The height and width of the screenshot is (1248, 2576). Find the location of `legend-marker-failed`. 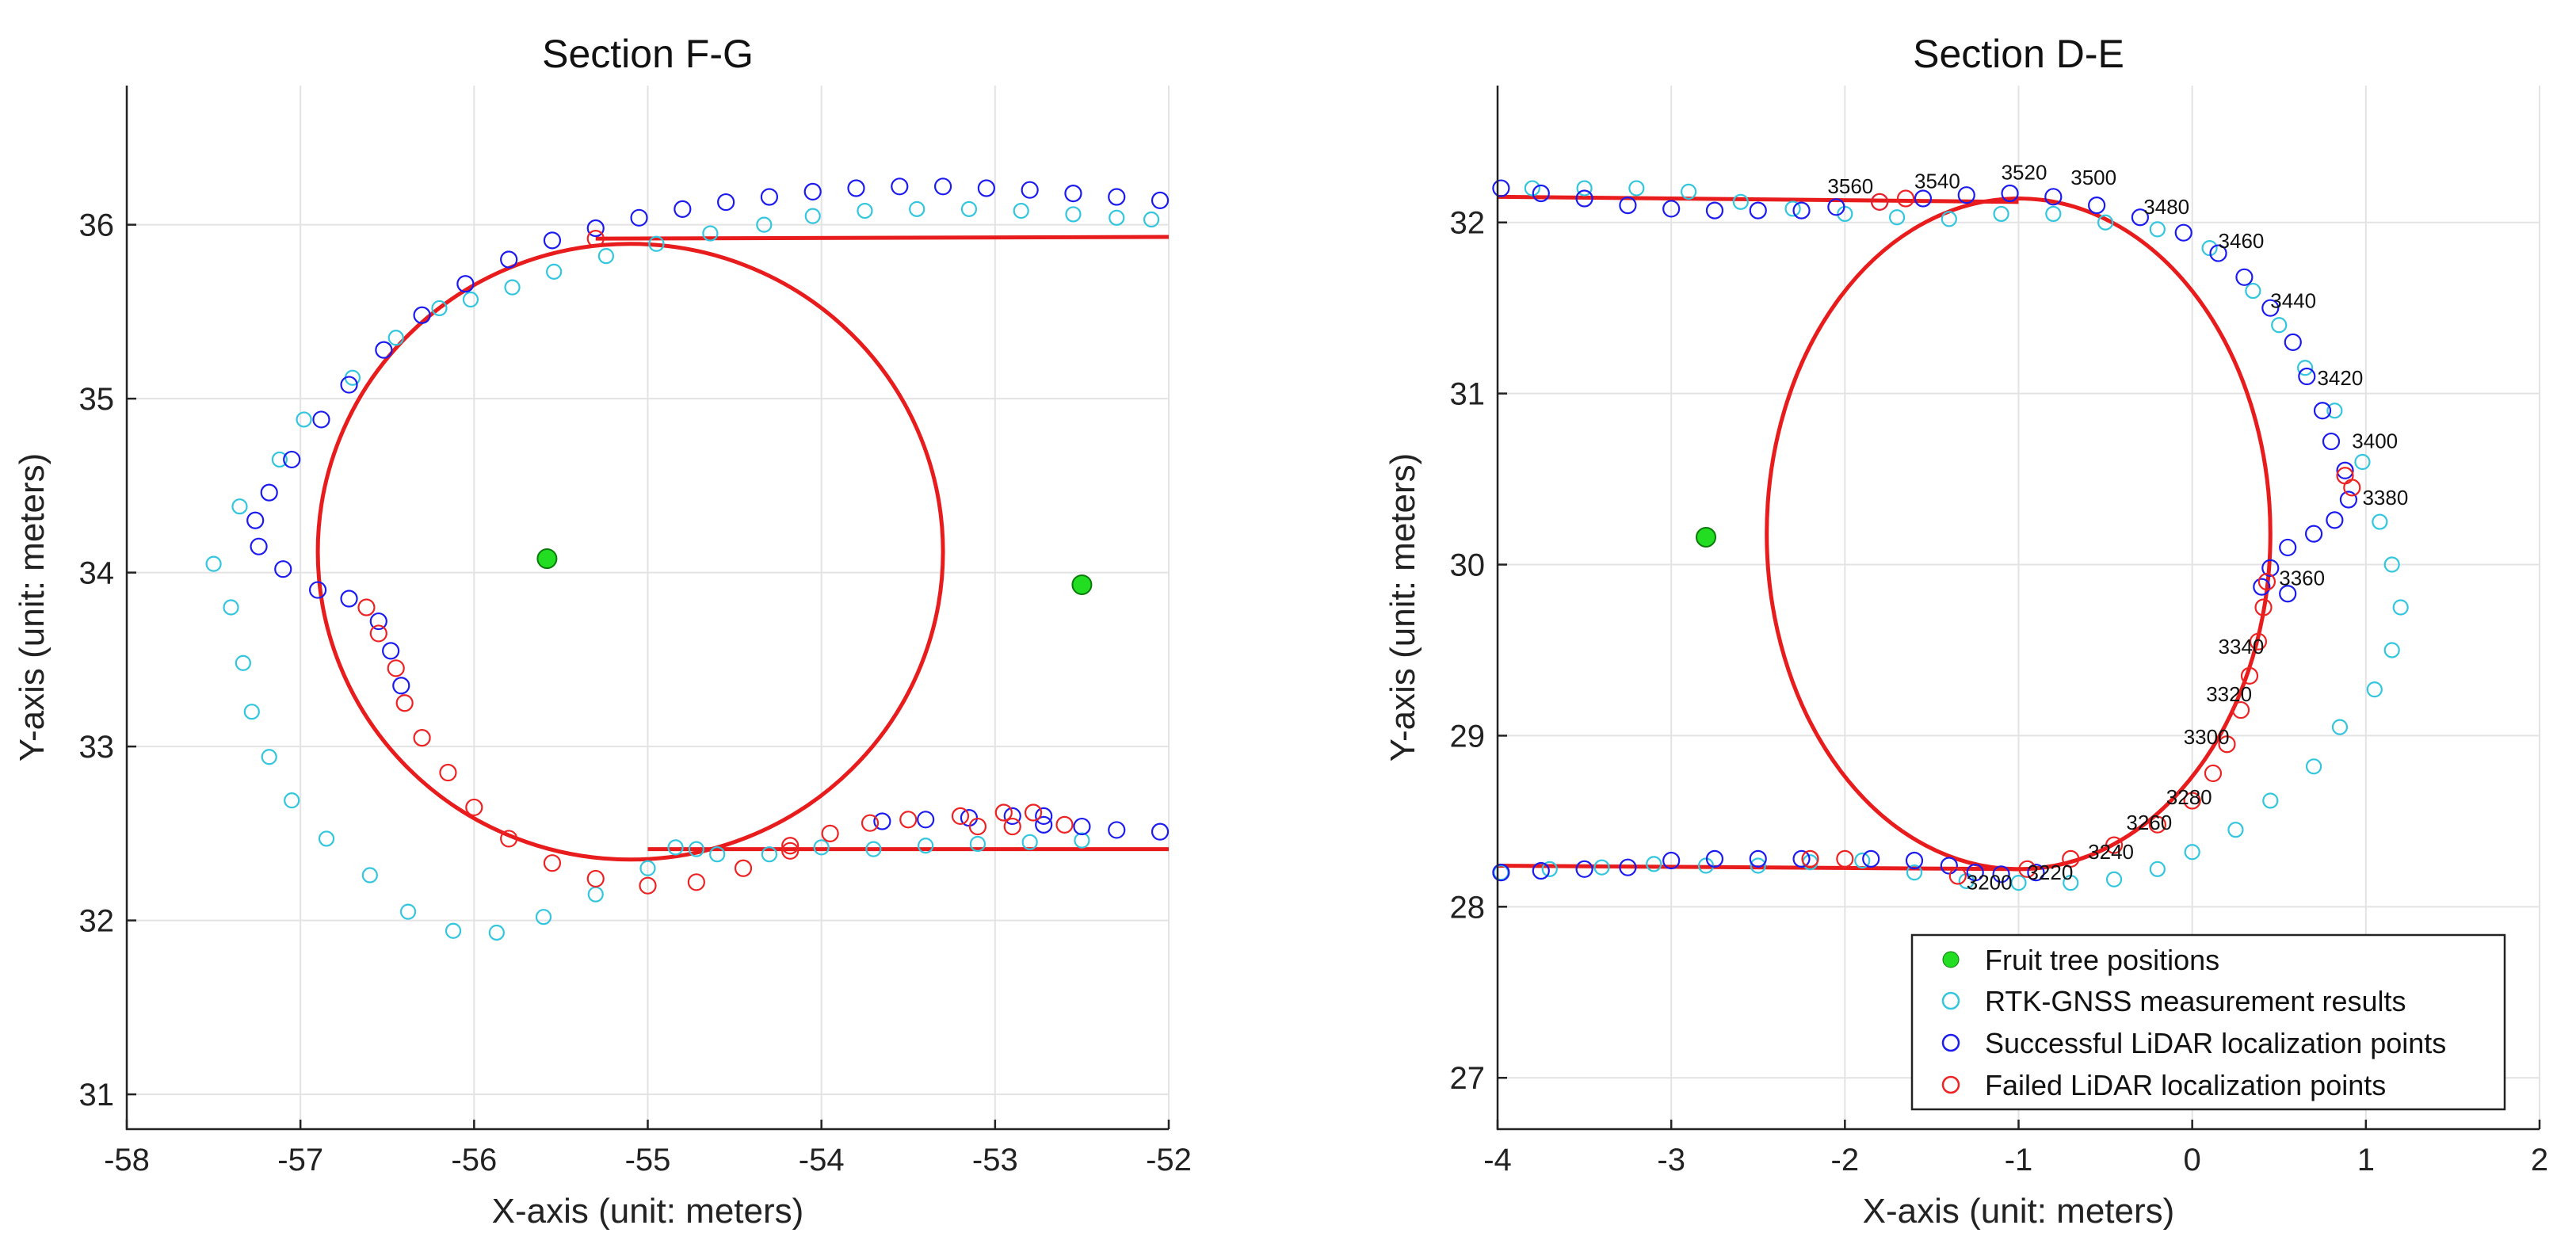

legend-marker-failed is located at coordinates (1951, 1085).